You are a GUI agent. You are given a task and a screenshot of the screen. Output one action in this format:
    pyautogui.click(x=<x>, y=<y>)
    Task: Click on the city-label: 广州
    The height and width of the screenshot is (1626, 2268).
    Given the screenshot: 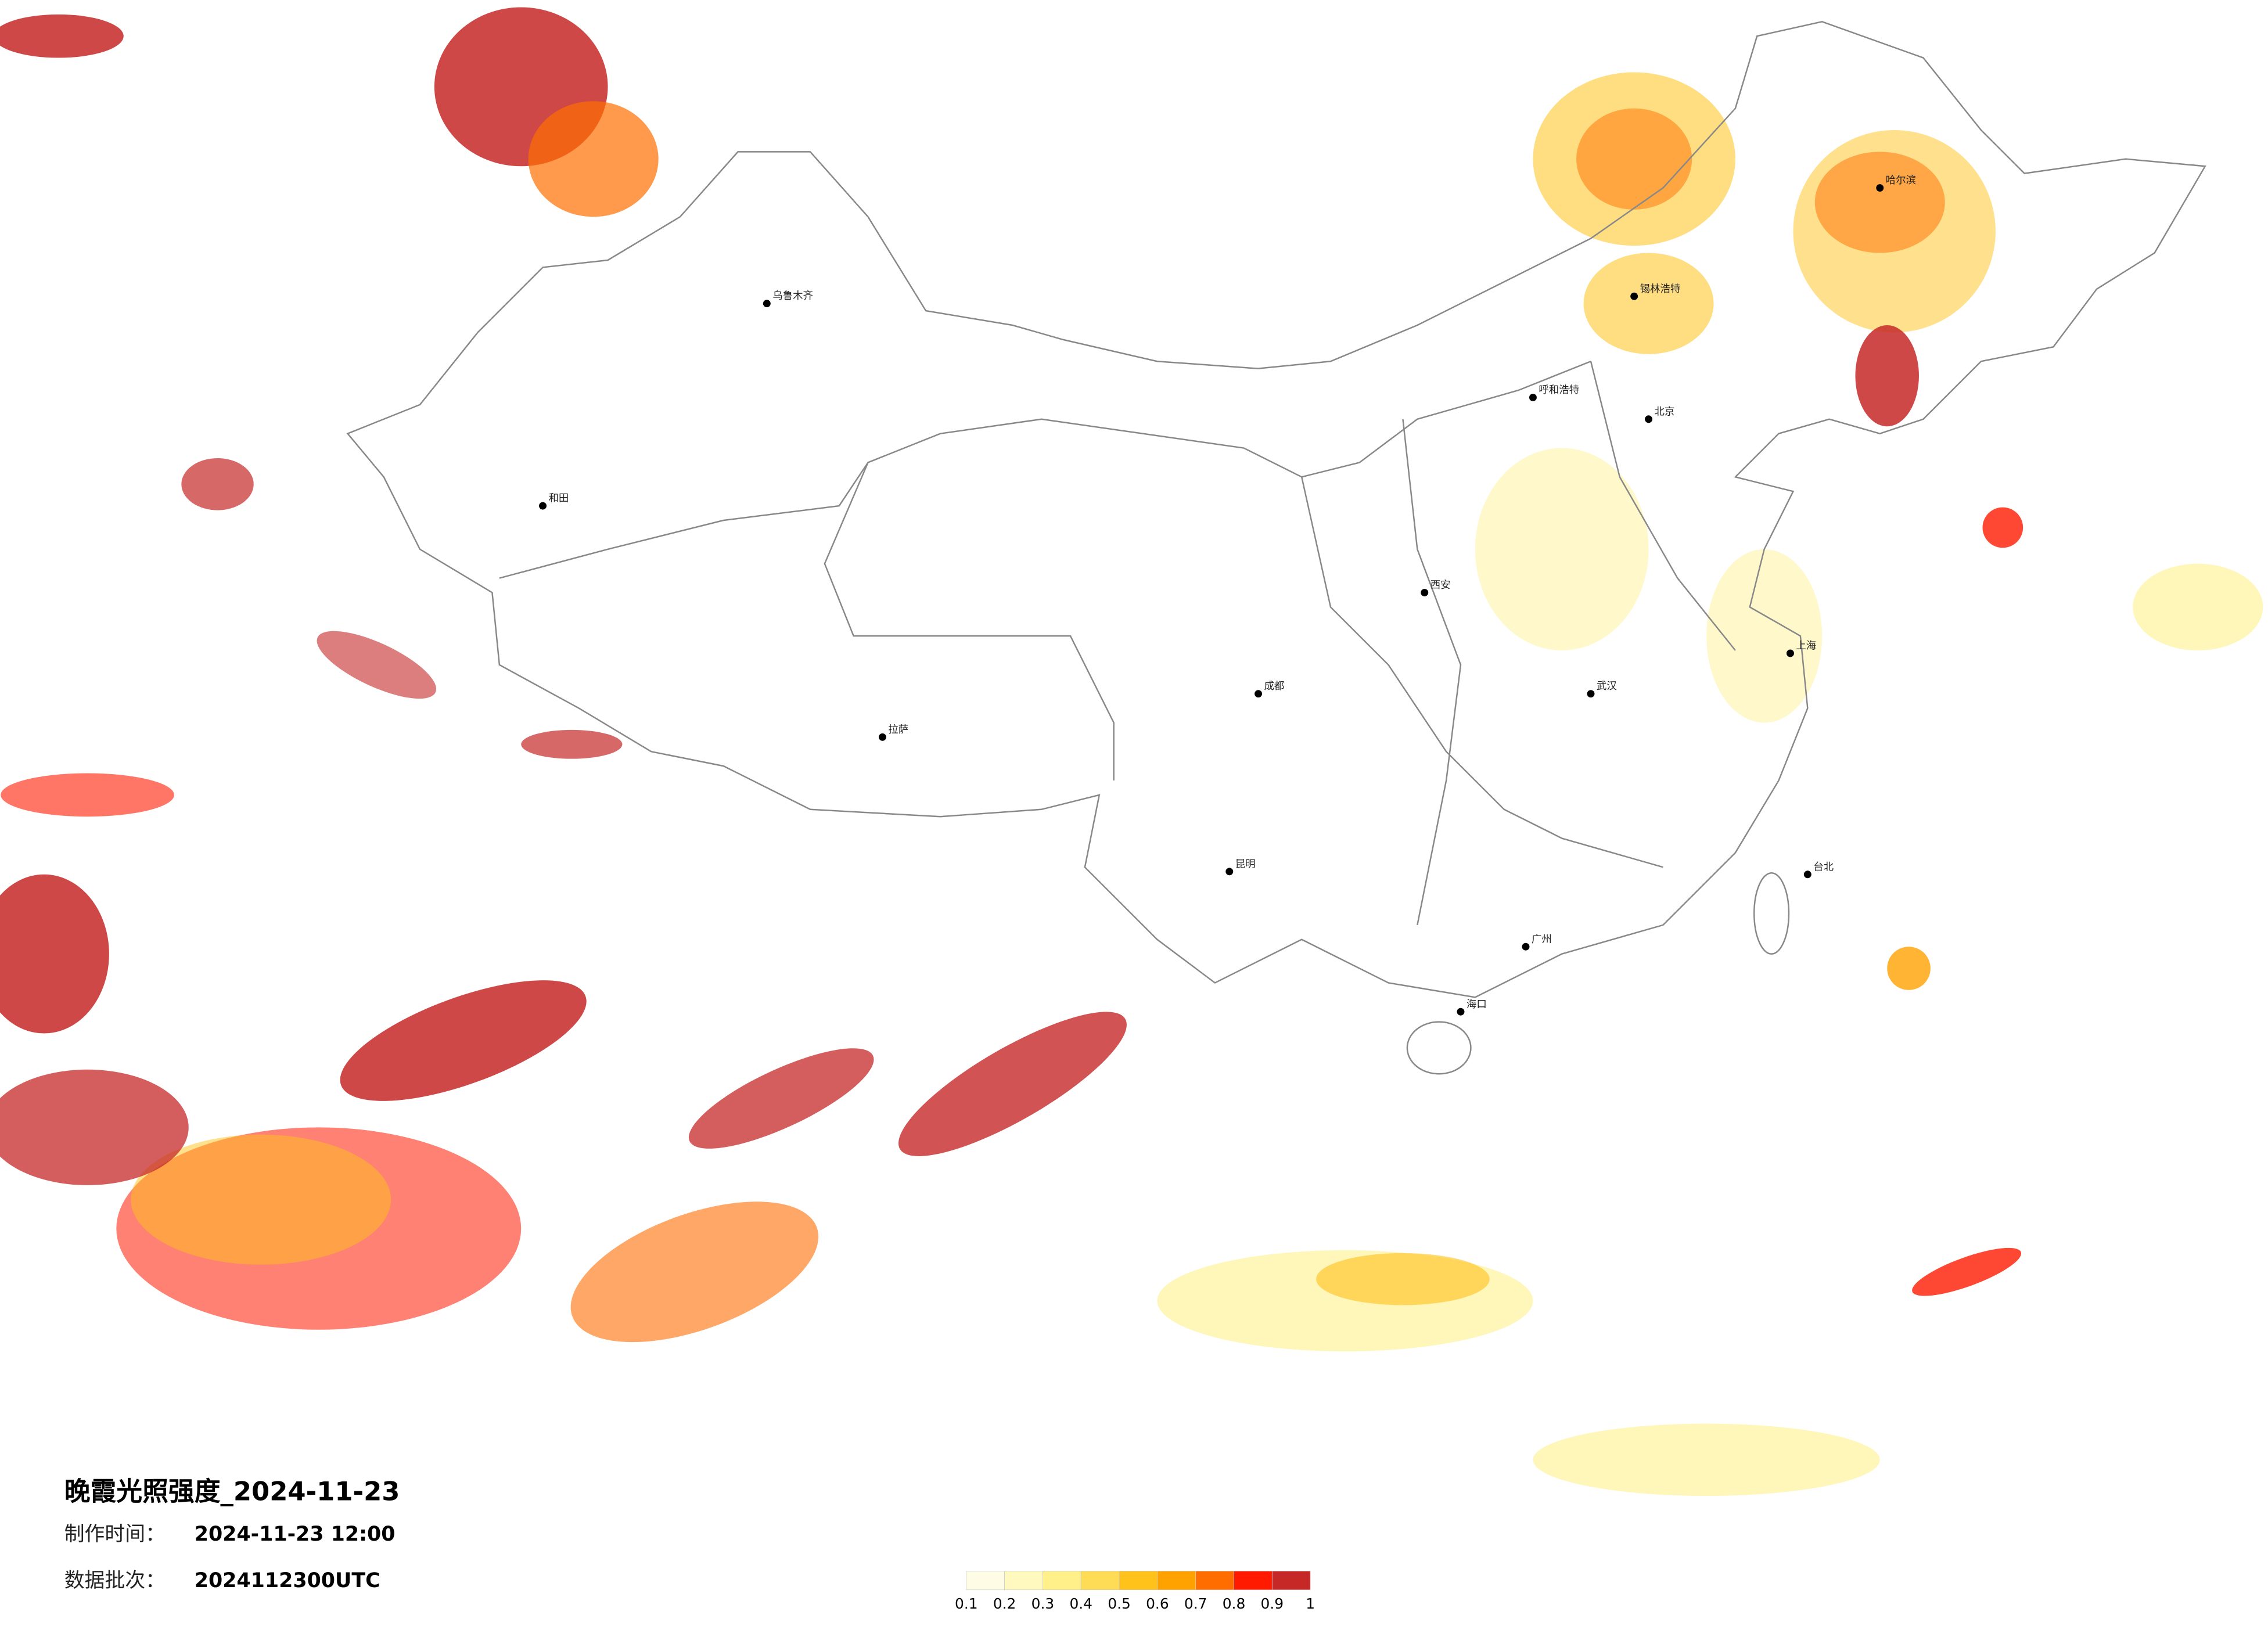 What is the action you would take?
    pyautogui.click(x=1542, y=939)
    